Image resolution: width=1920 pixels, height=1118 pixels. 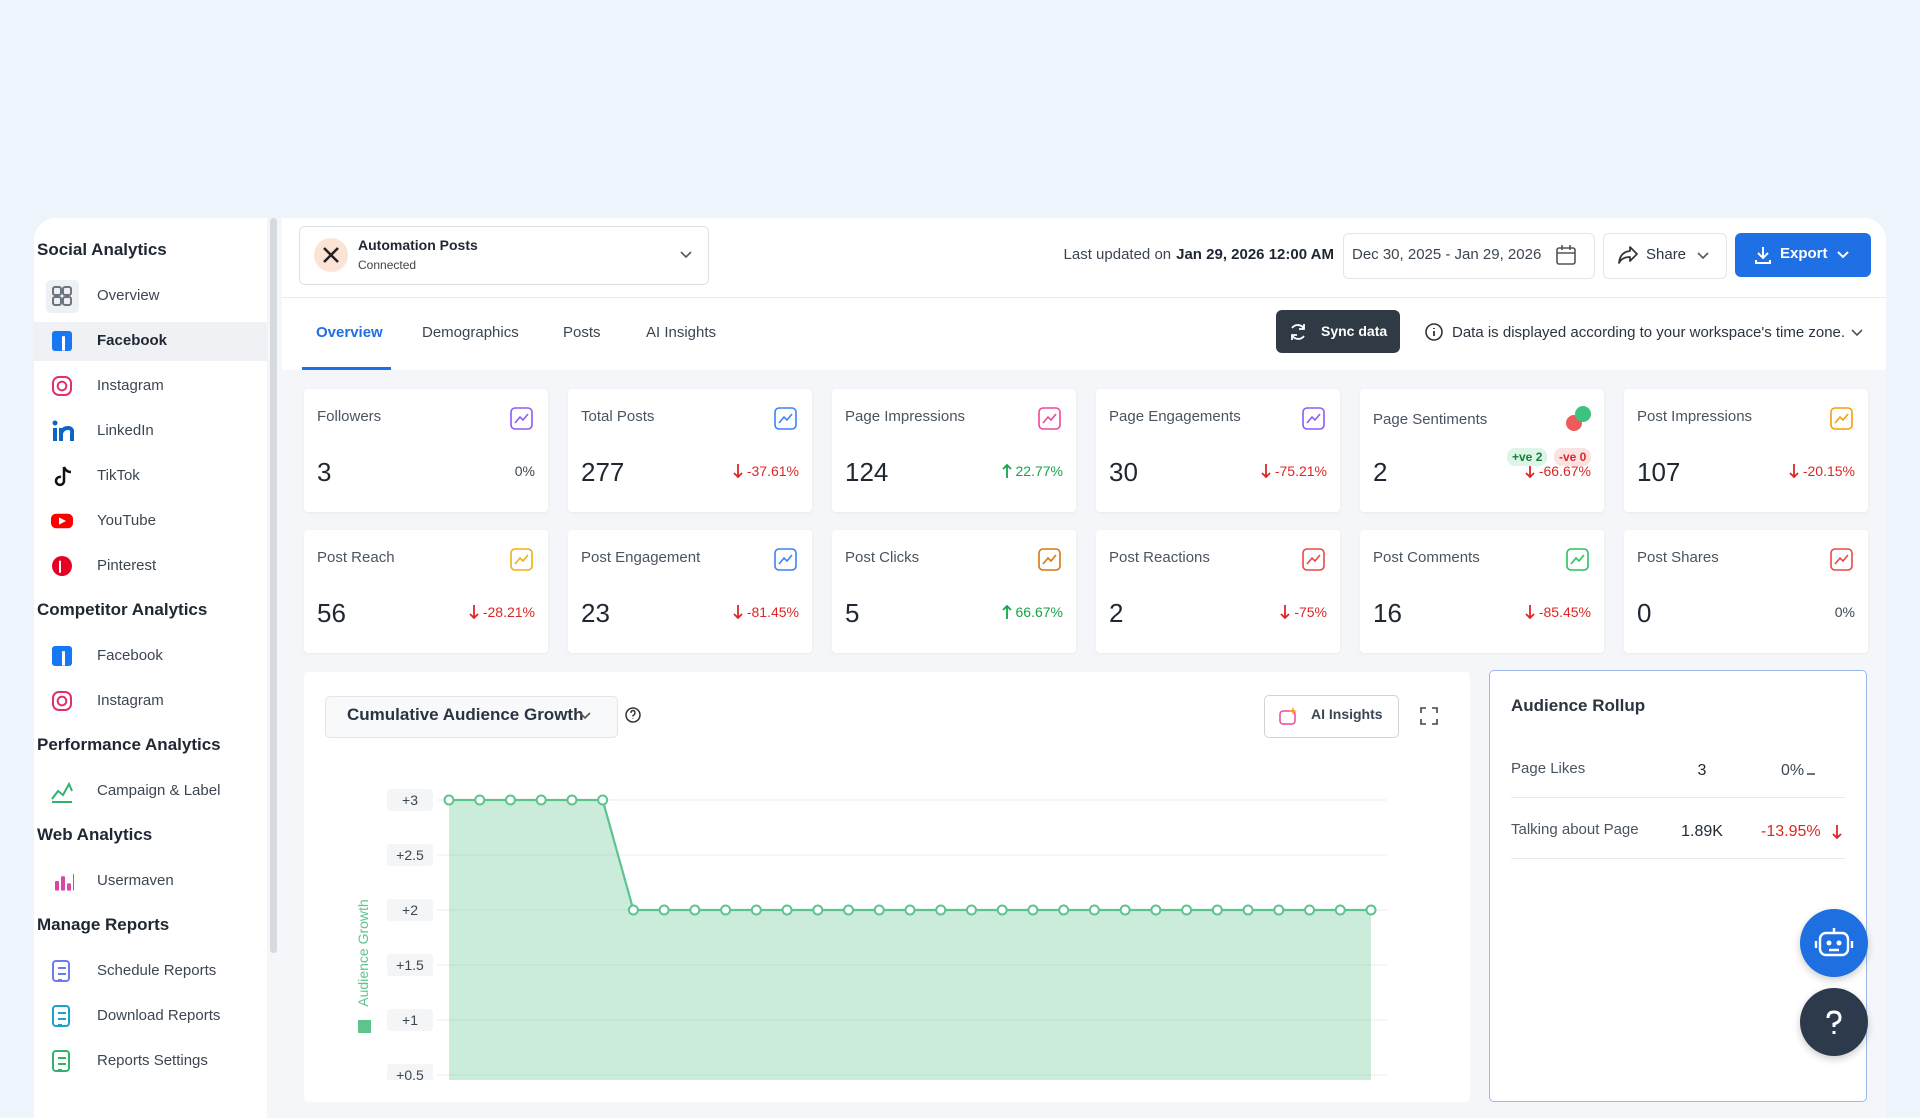 What do you see at coordinates (324, 472) in the screenshot?
I see `metric-value: 3` at bounding box center [324, 472].